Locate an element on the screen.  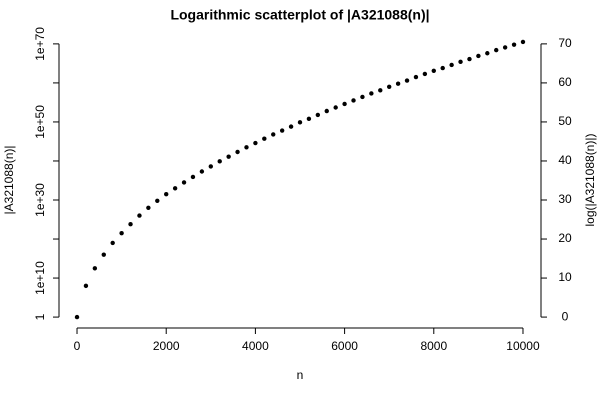
y-tick-label: 1e+30 is located at coordinates (40, 200).